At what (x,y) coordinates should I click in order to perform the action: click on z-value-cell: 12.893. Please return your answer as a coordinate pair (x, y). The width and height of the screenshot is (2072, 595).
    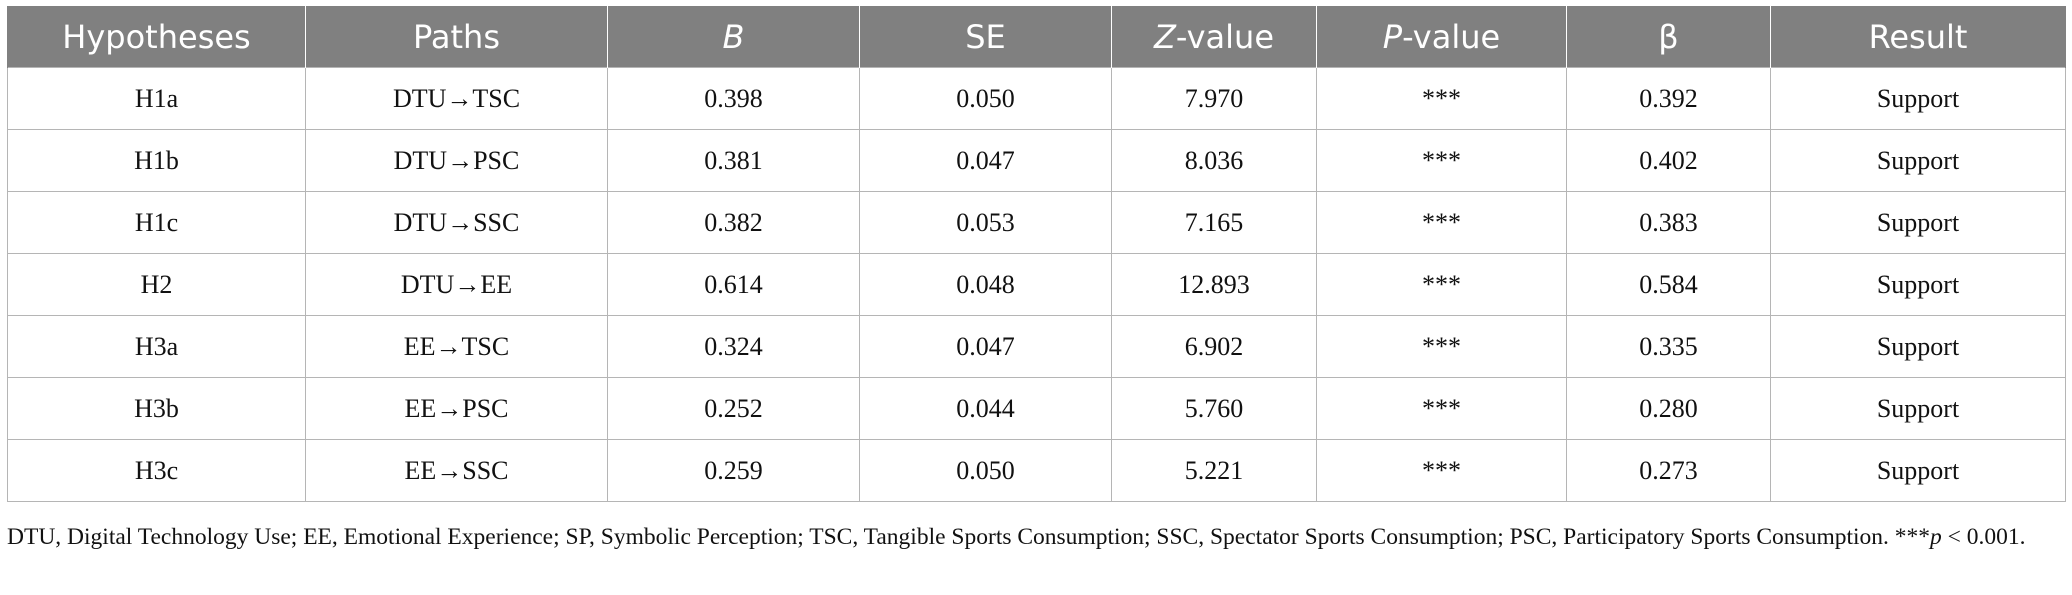
    Looking at the image, I should click on (1214, 284).